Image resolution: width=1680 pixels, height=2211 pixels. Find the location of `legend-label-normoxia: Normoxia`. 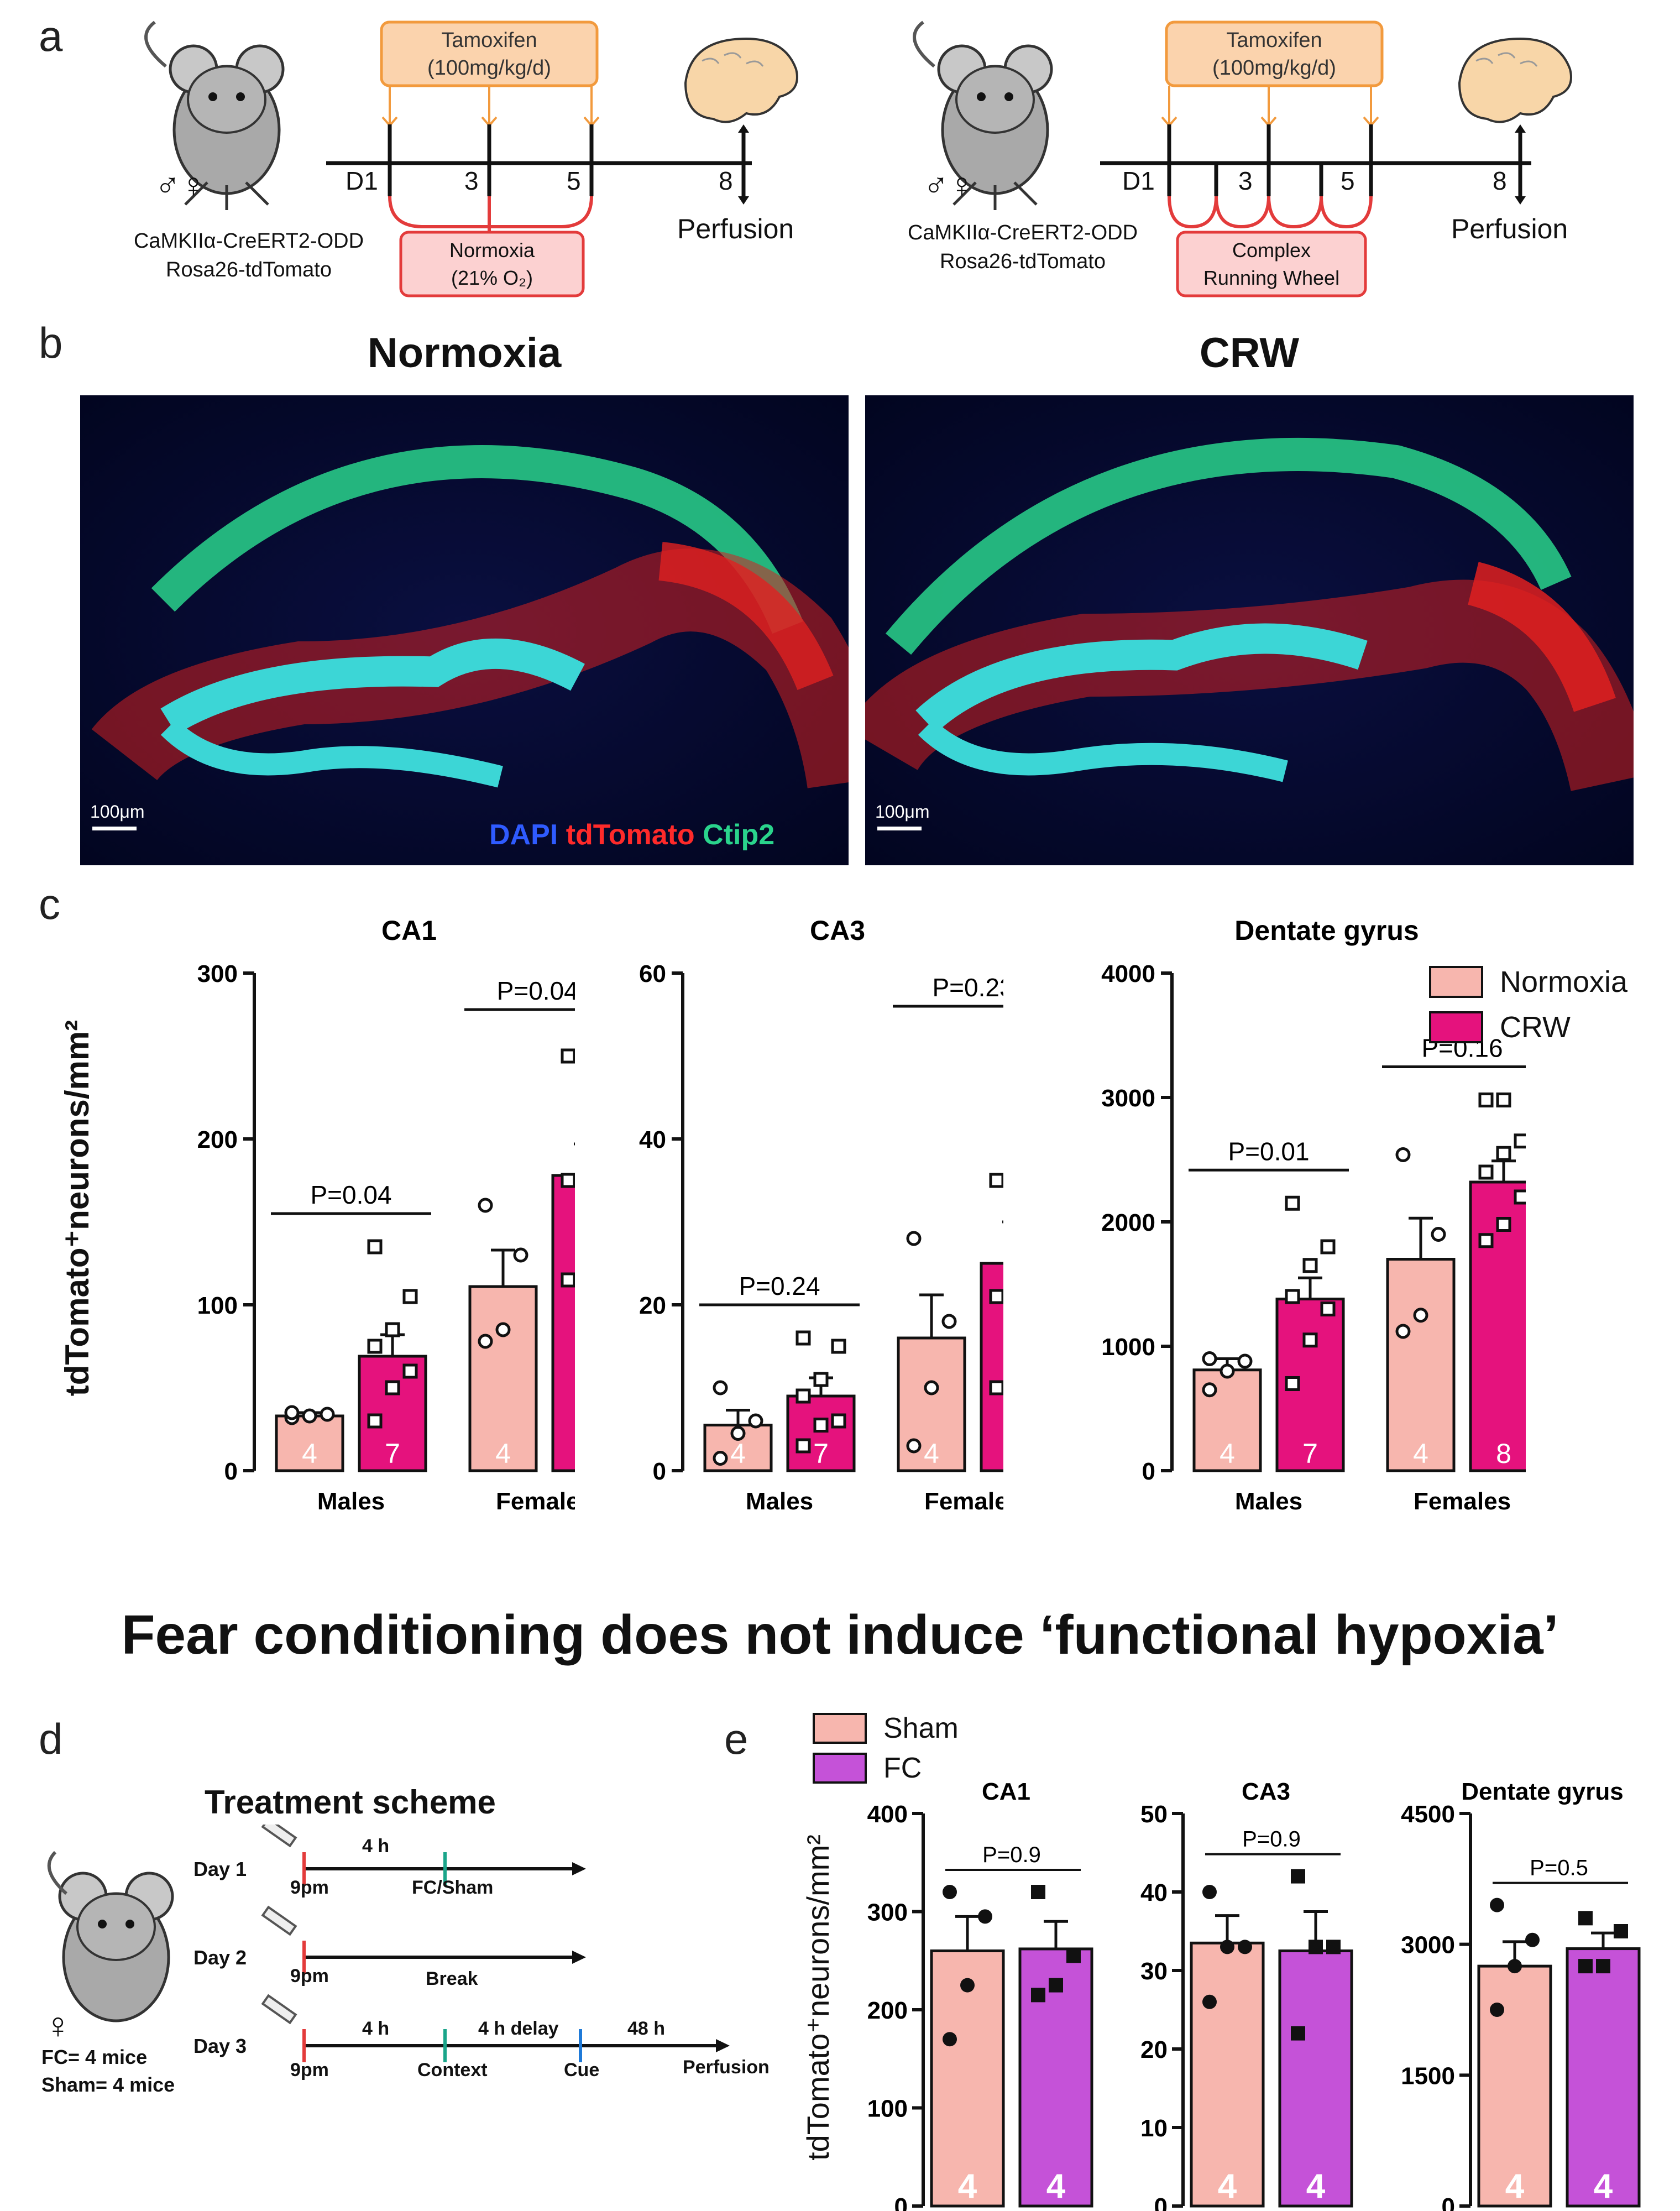

legend-label-normoxia: Normoxia is located at coordinates (1564, 982).